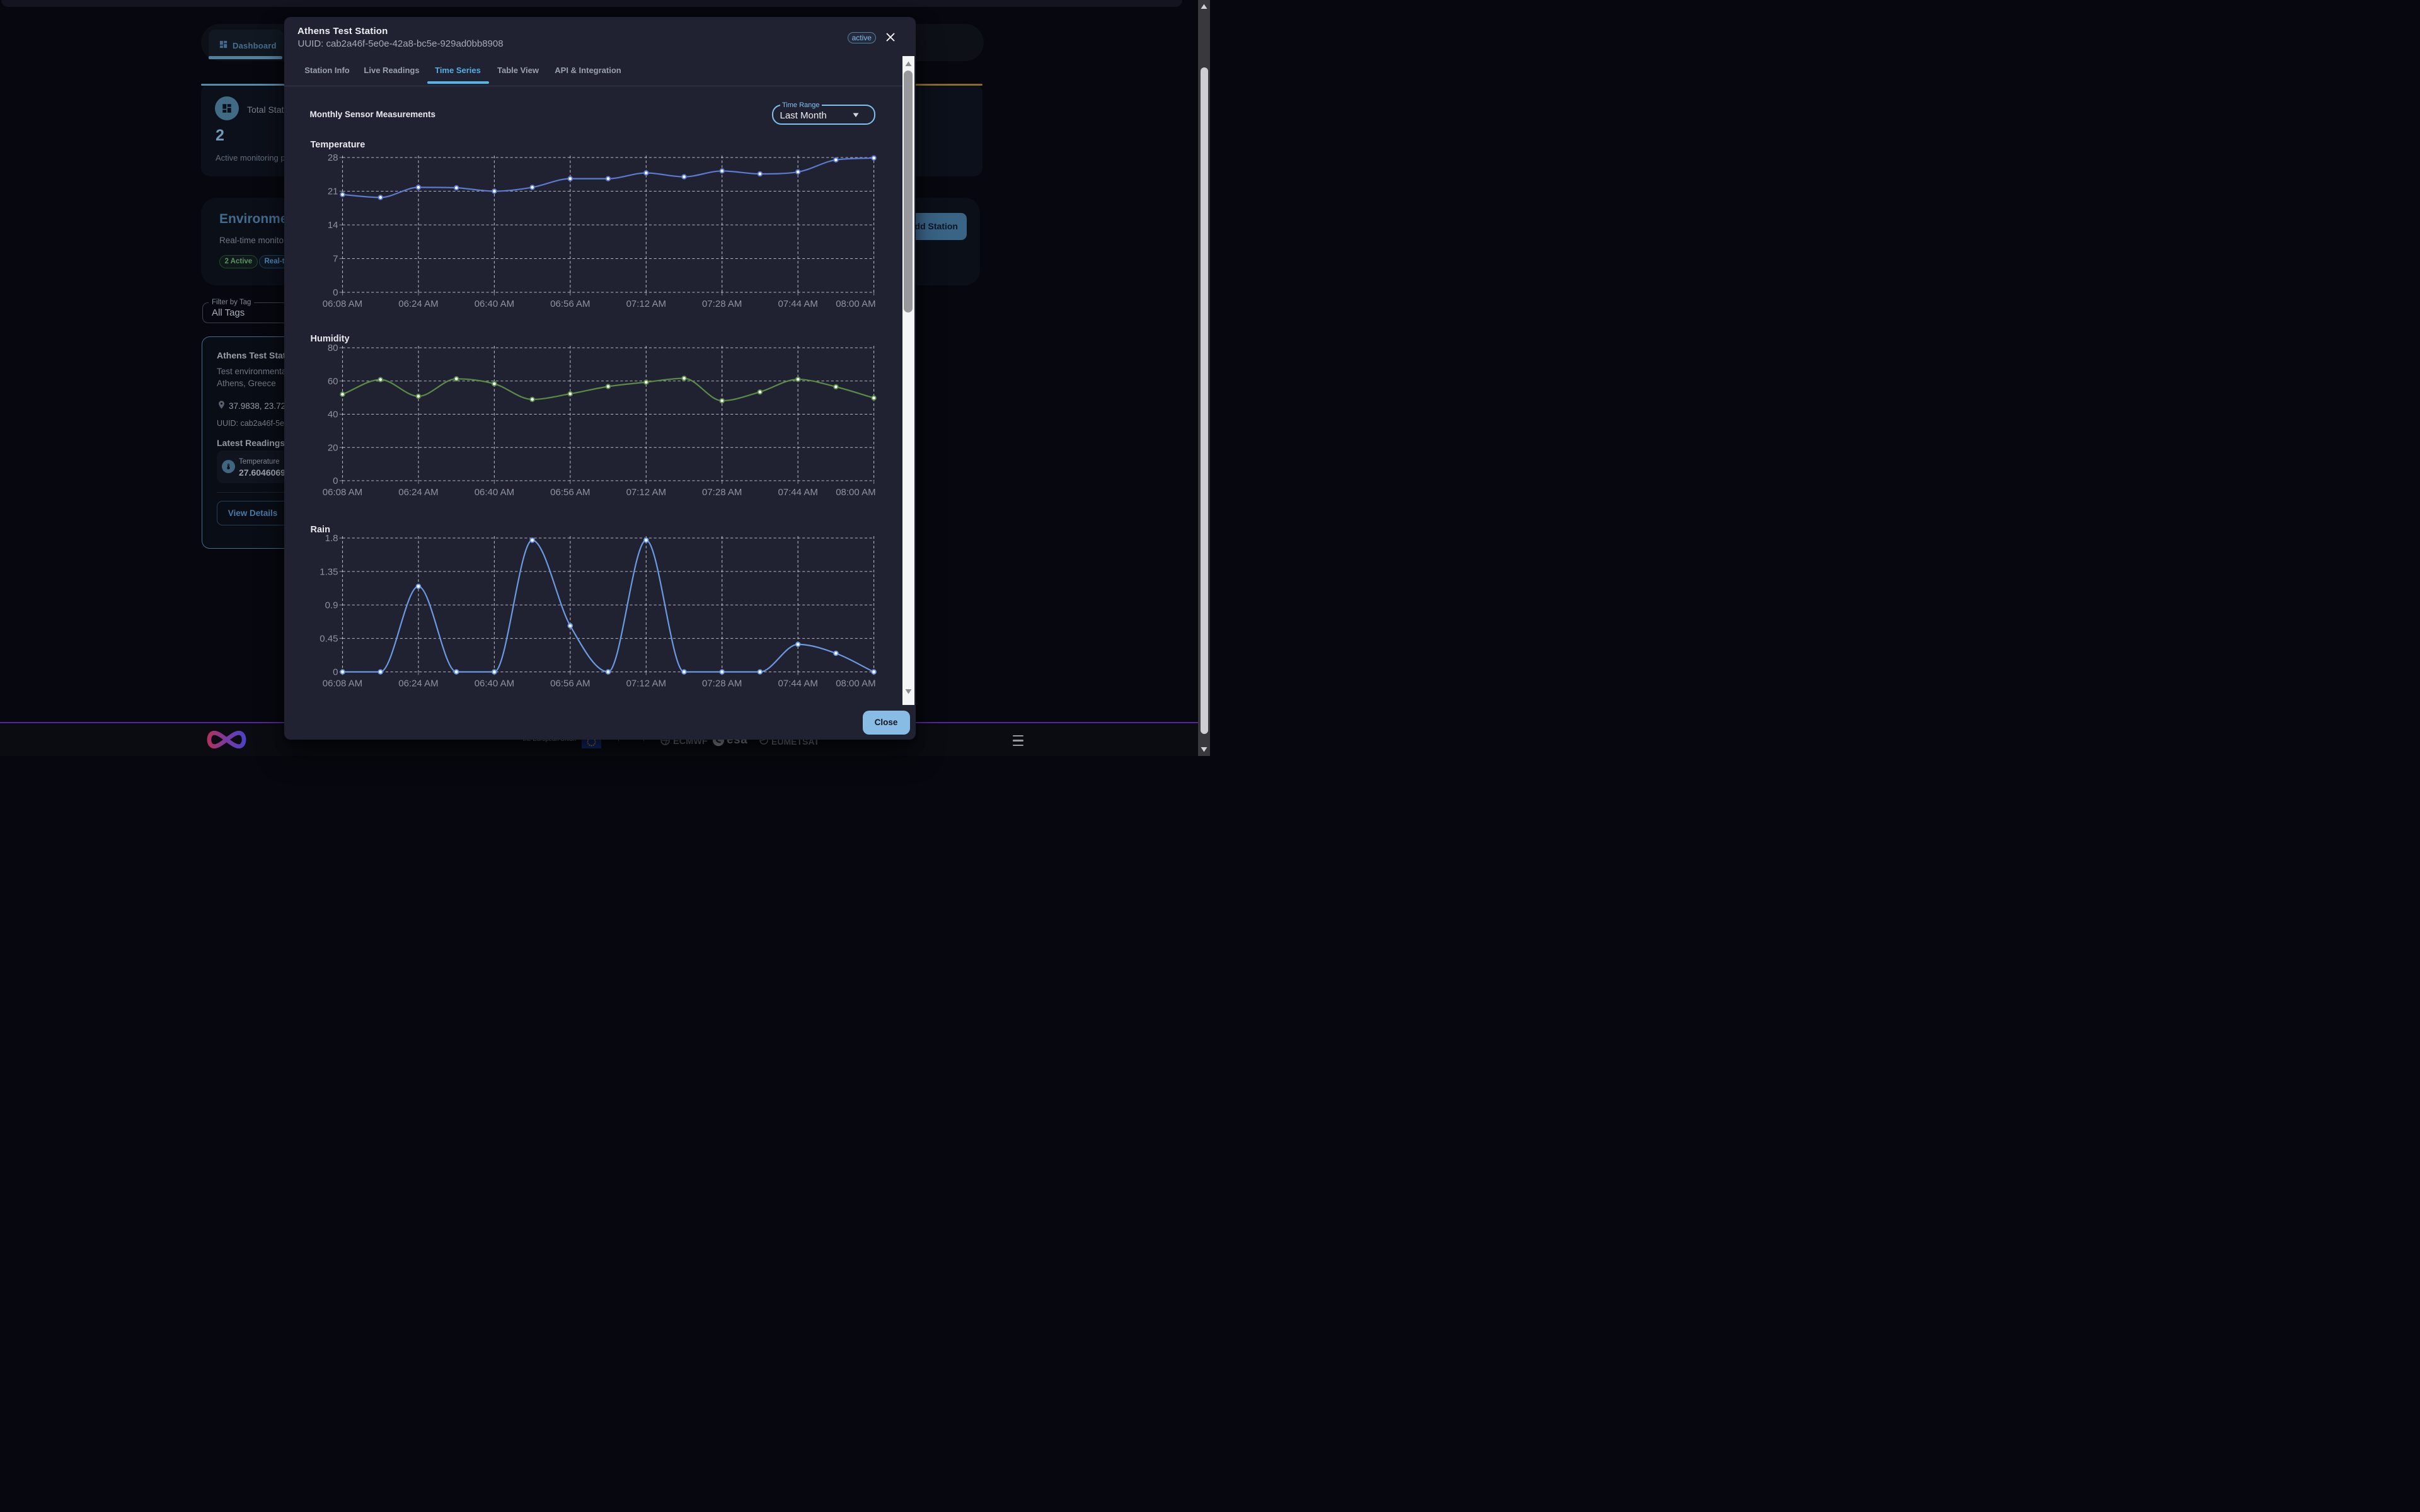 This screenshot has width=2420, height=1512. I want to click on svg-text: 80, so click(333, 348).